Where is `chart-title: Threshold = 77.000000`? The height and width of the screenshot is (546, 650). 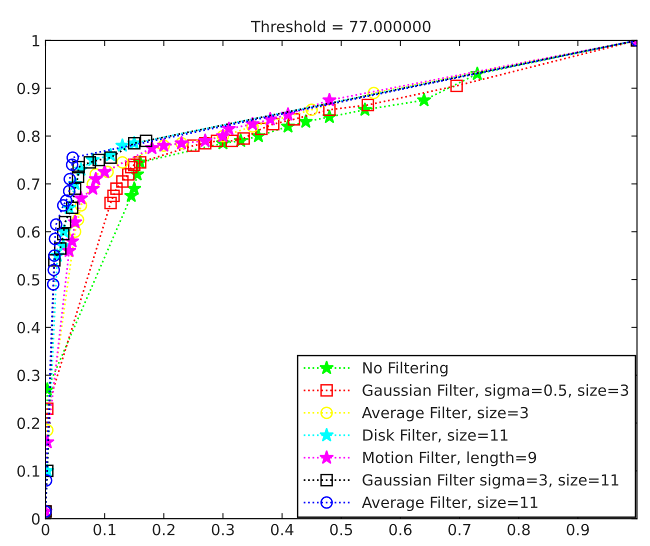 chart-title: Threshold = 77.000000 is located at coordinates (340, 26).